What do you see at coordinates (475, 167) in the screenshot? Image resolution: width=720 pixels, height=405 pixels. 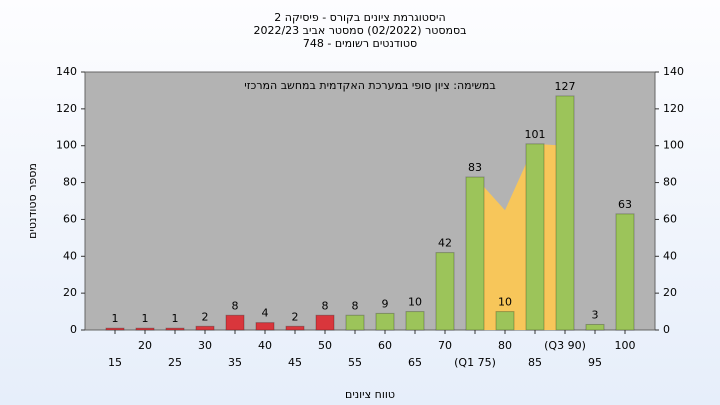 I see `value-label: 83` at bounding box center [475, 167].